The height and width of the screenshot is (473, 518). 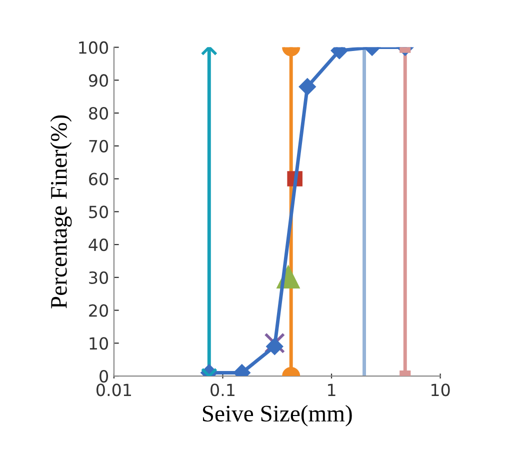 I want to click on x-axis-title: Seive Size(mm), so click(x=277, y=415).